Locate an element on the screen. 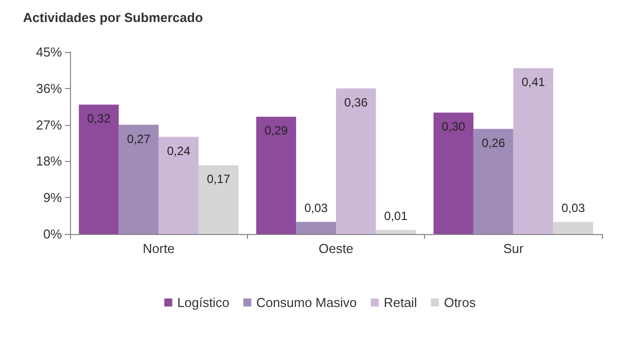 Image resolution: width=640 pixels, height=338 pixels. data-label: 0,41 is located at coordinates (534, 82).